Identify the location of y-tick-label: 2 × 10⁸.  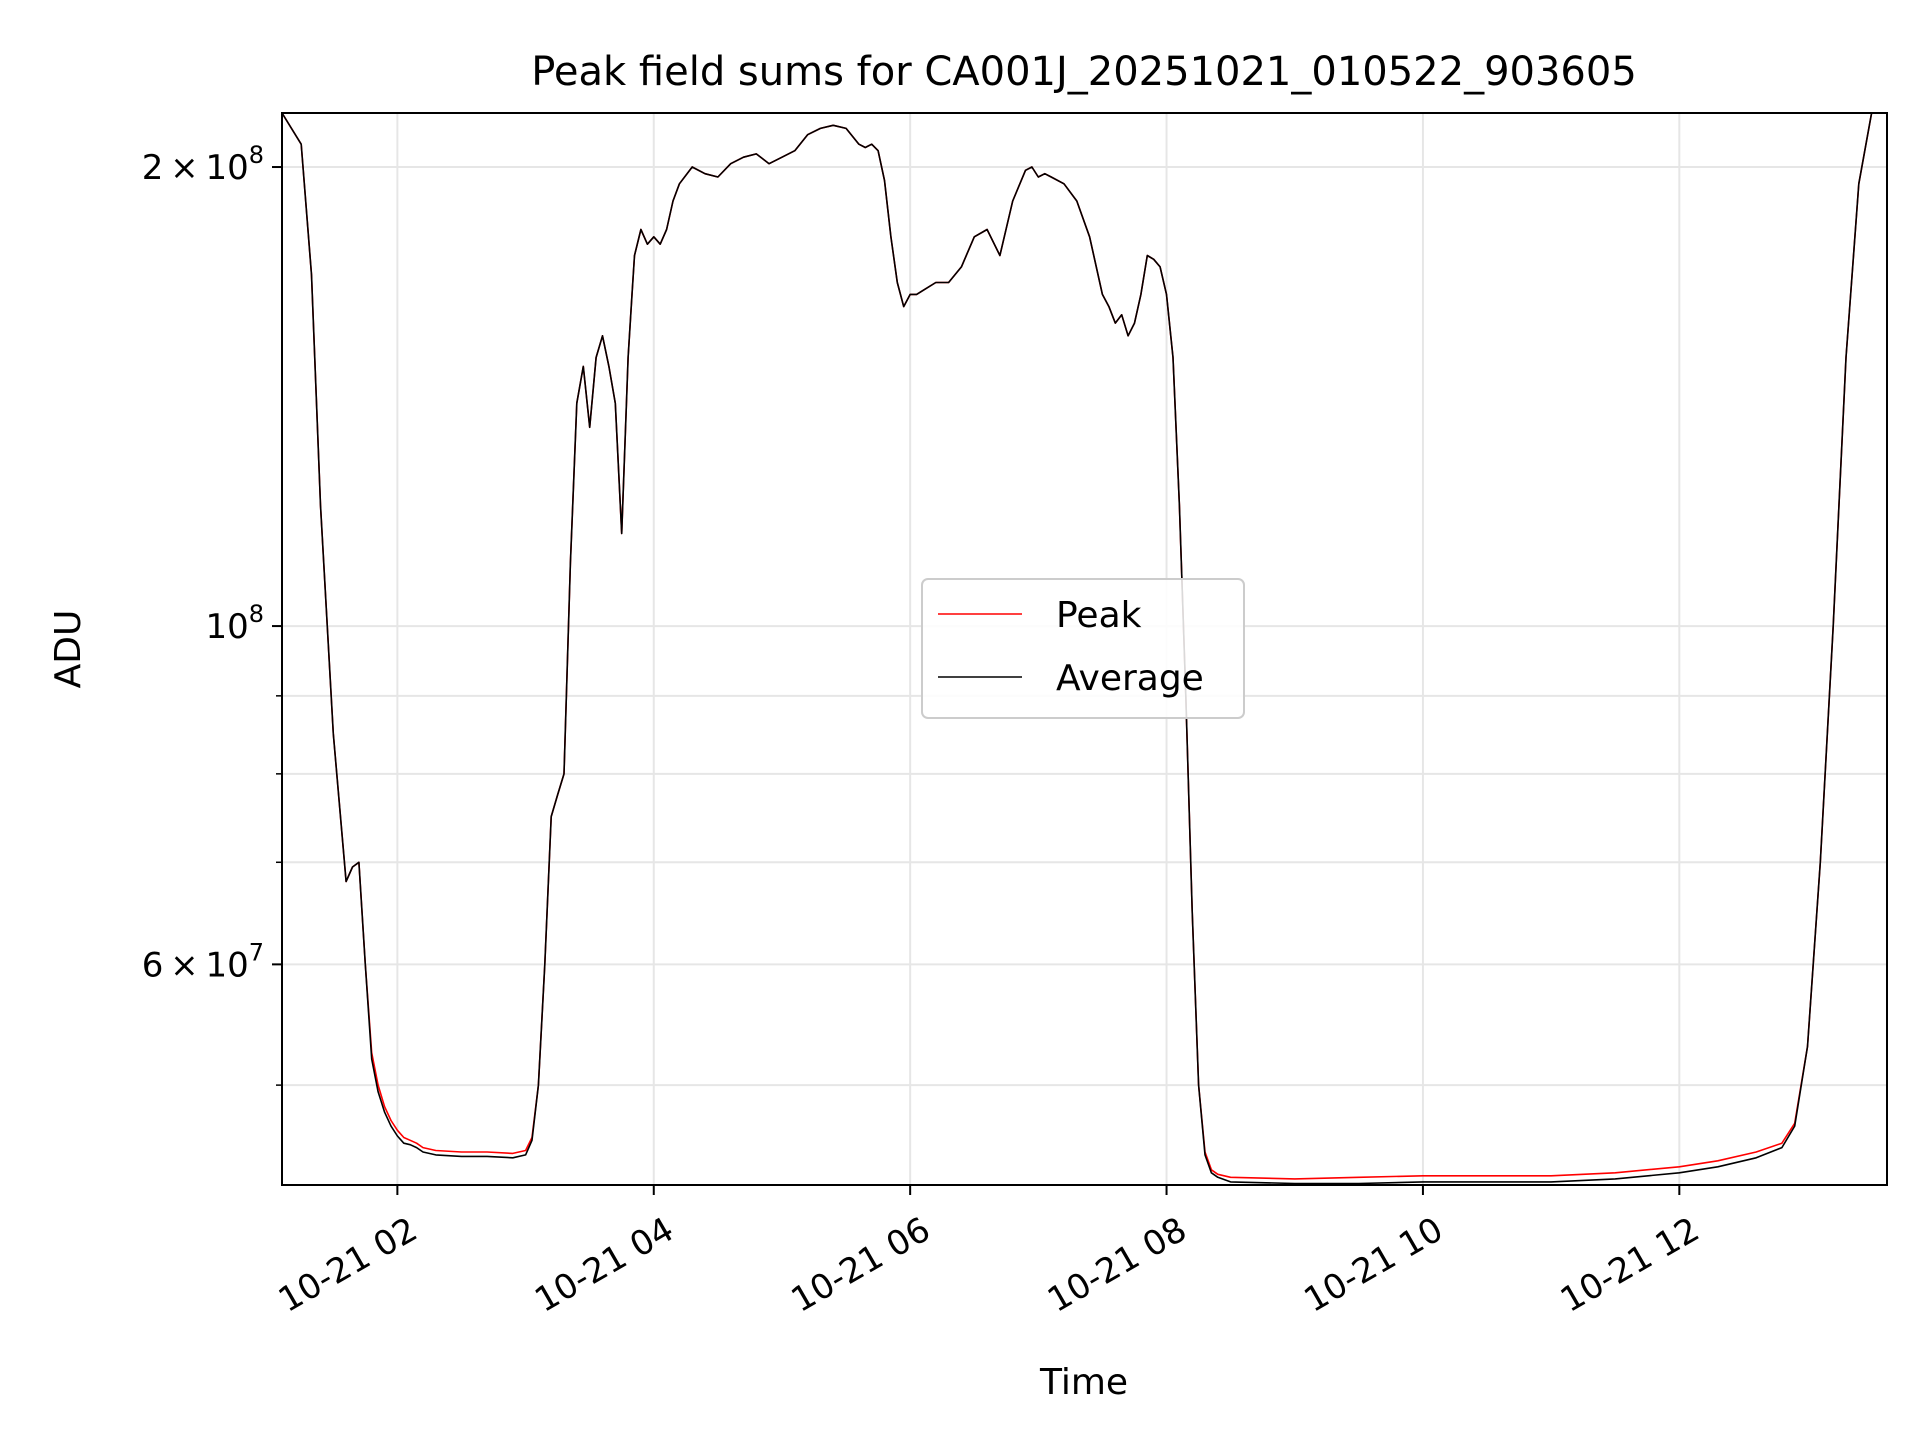
(203, 164).